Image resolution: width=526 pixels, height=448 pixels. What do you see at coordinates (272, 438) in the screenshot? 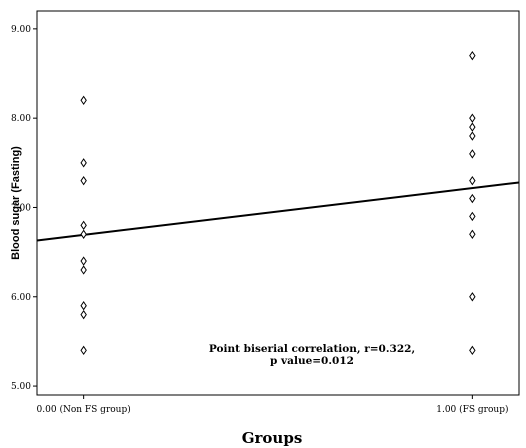
I see `x-axis-title: Groups` at bounding box center [272, 438].